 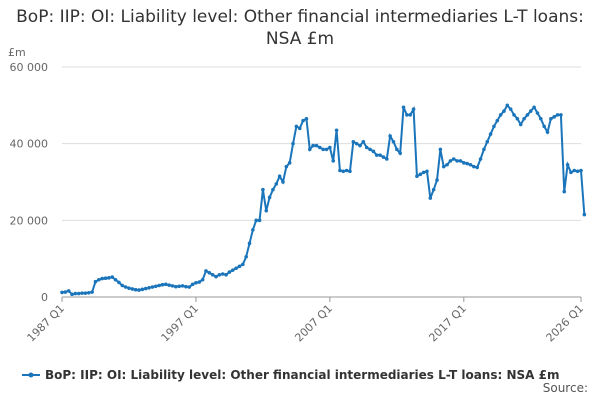 I want to click on x-tick-label: 2017 Q1, so click(x=447, y=323).